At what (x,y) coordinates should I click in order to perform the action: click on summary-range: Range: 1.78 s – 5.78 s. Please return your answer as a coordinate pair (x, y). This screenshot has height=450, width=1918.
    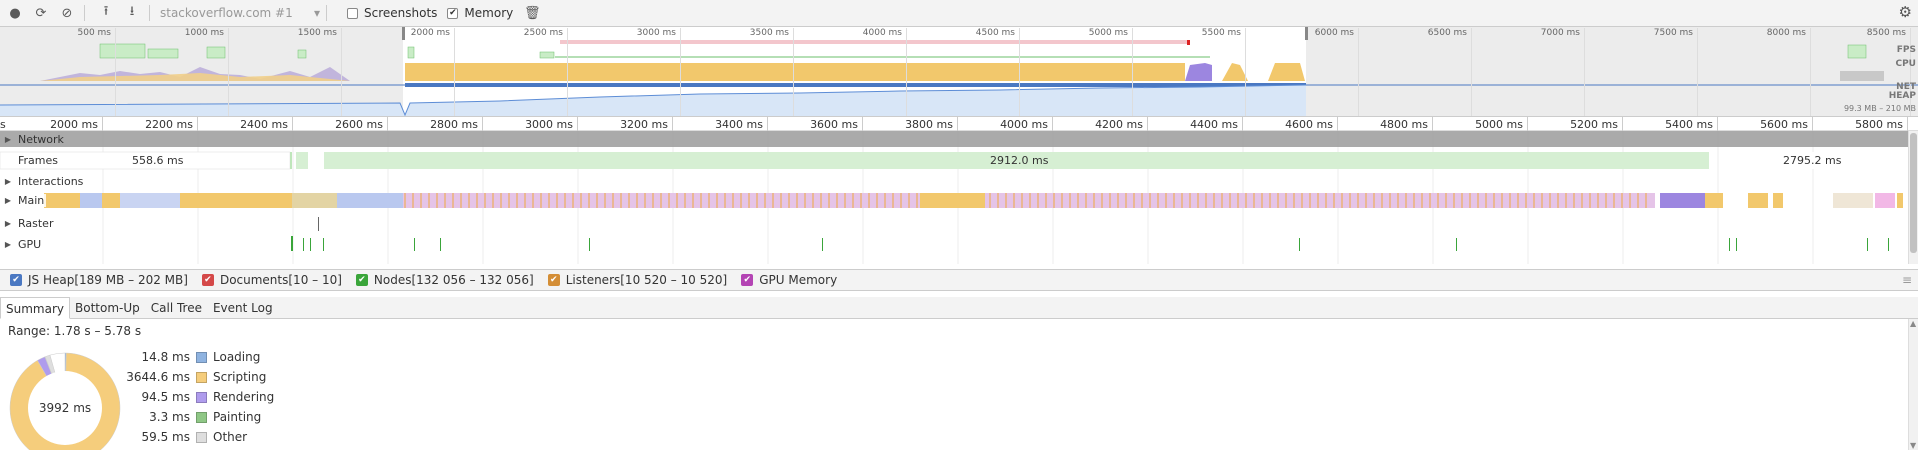
    Looking at the image, I should click on (75, 331).